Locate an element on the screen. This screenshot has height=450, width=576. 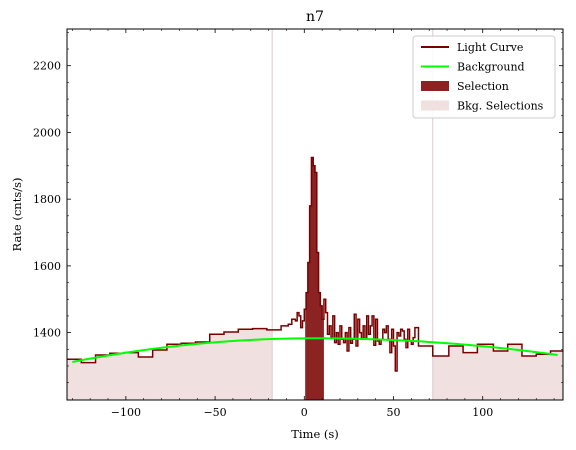
y-tick-label-2: 1800 is located at coordinates (47, 199).